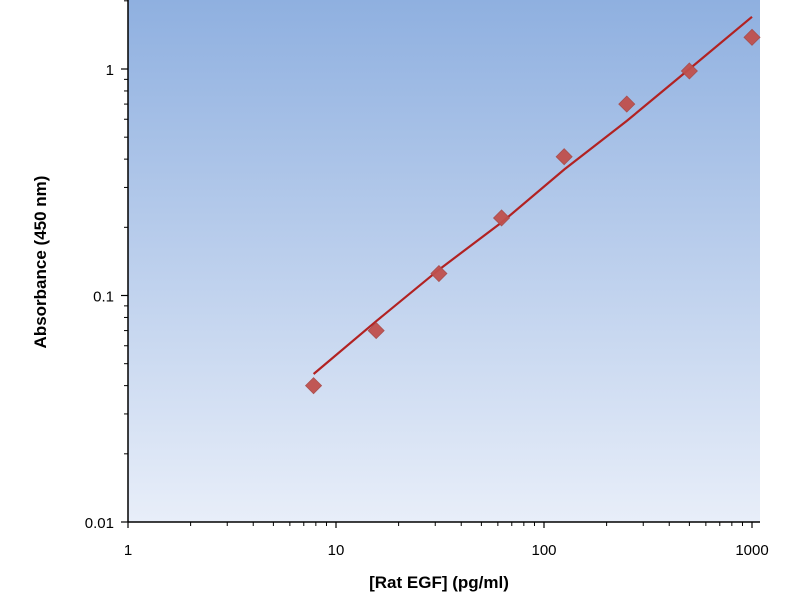  What do you see at coordinates (543, 550) in the screenshot?
I see `x-tick-label: 100` at bounding box center [543, 550].